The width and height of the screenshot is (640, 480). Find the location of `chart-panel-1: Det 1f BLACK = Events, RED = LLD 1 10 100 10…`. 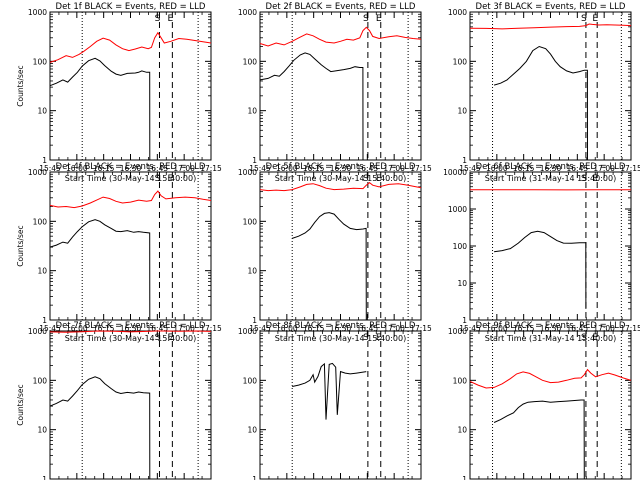

chart-panel-1: Det 1f BLACK = Events, RED = LLD 1 10 100 10… is located at coordinates (119, 92).